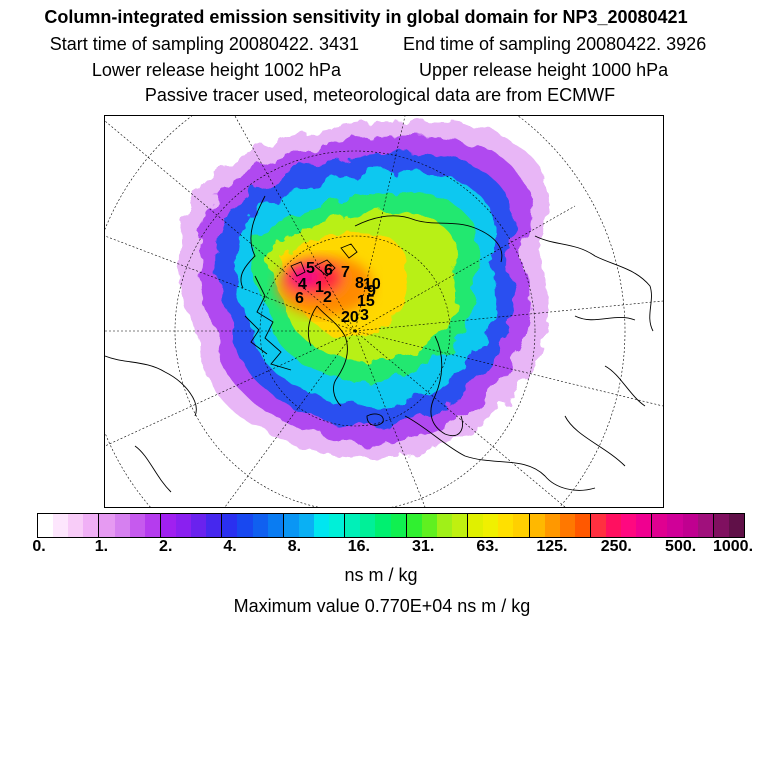 This screenshot has height=768, width=768. I want to click on field-core-magenta, so click(305, 276).